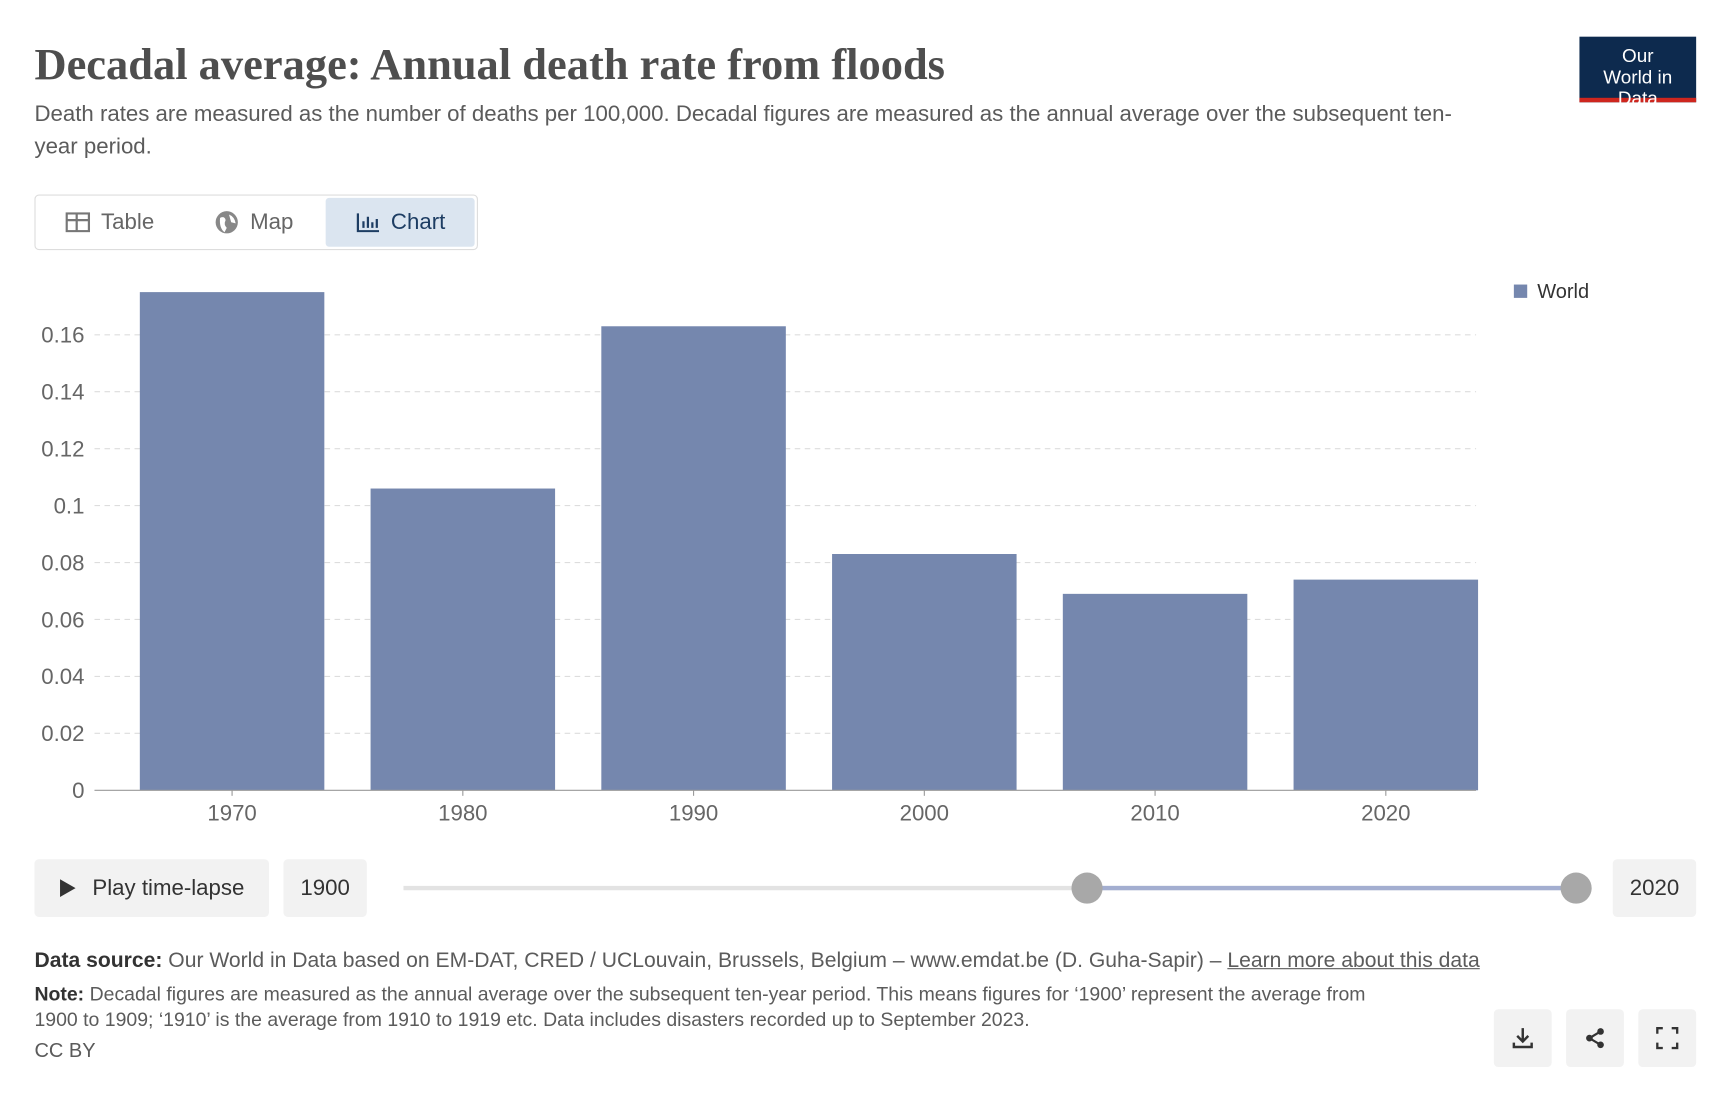 The image size is (1734, 1104). What do you see at coordinates (65, 1050) in the screenshot?
I see `license: CC BY` at bounding box center [65, 1050].